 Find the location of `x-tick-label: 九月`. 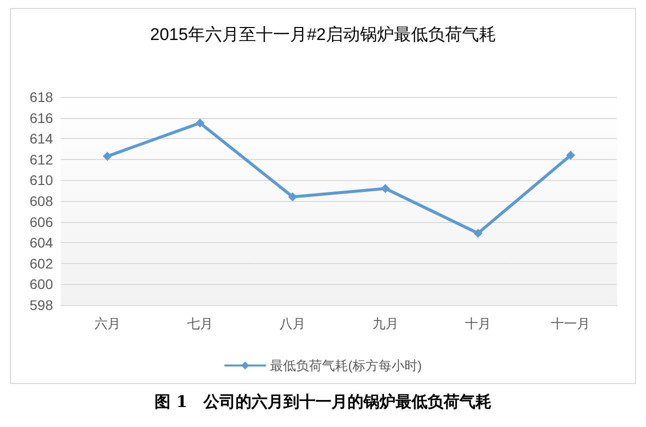

x-tick-label: 九月 is located at coordinates (385, 323).